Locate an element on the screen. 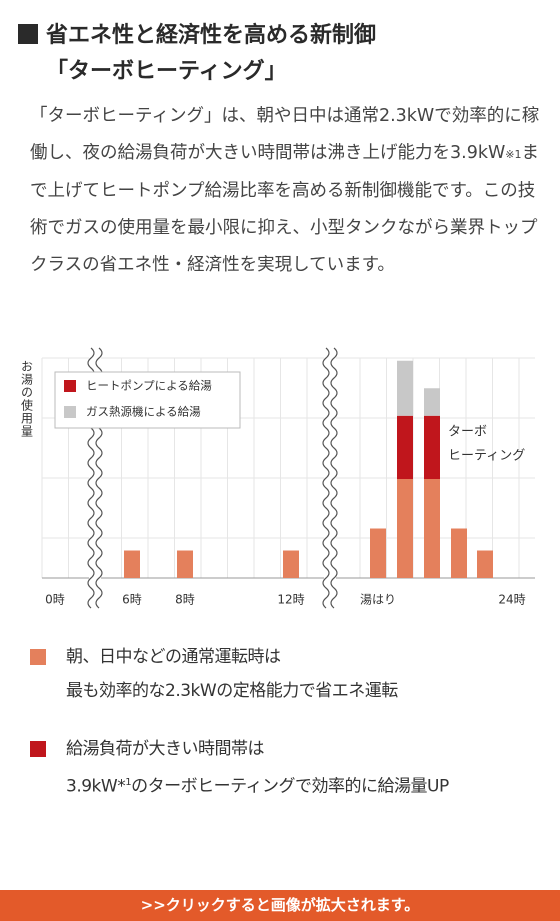  note-line: 朝、日中などの通常運転時は is located at coordinates (173, 657).